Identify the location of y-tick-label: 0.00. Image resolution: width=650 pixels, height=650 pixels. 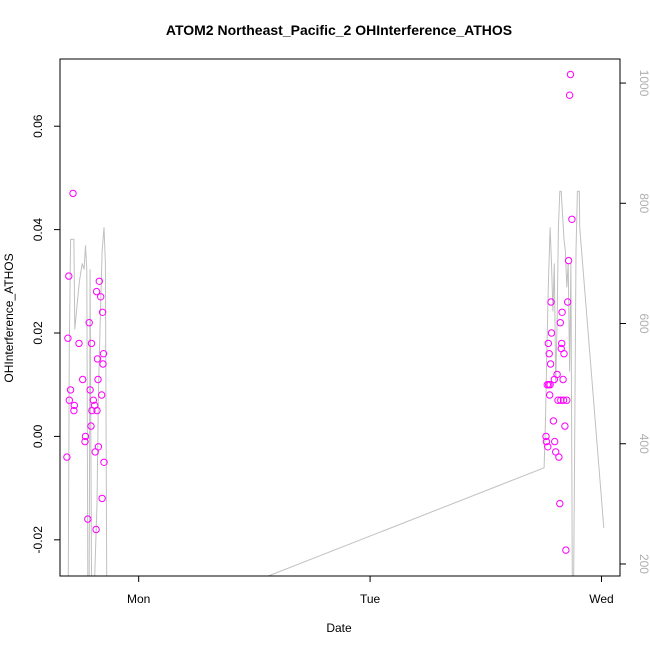
(38, 436).